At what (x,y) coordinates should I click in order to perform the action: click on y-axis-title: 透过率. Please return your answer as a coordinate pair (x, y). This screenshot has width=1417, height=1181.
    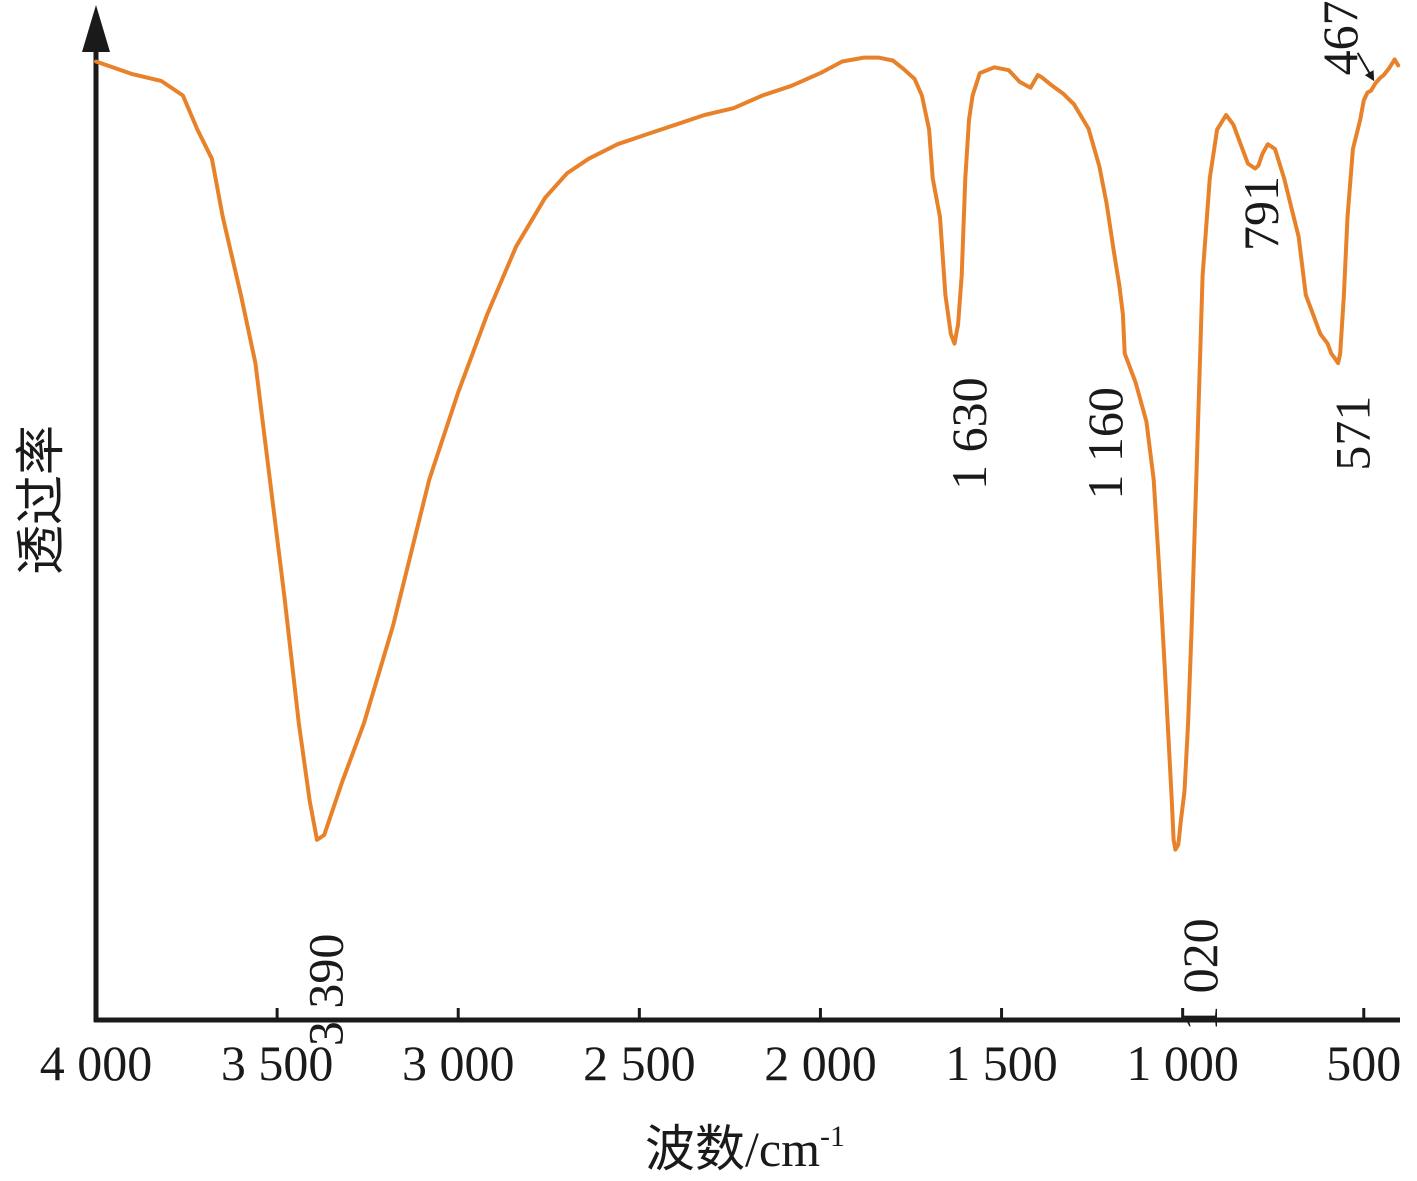
    Looking at the image, I should click on (41, 500).